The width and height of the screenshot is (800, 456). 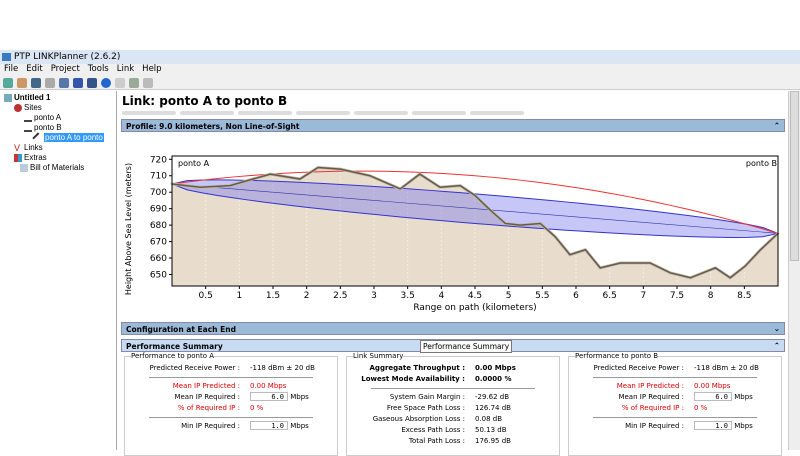 What do you see at coordinates (273, 296) in the screenshot?
I see `x-tick-label: 1.5` at bounding box center [273, 296].